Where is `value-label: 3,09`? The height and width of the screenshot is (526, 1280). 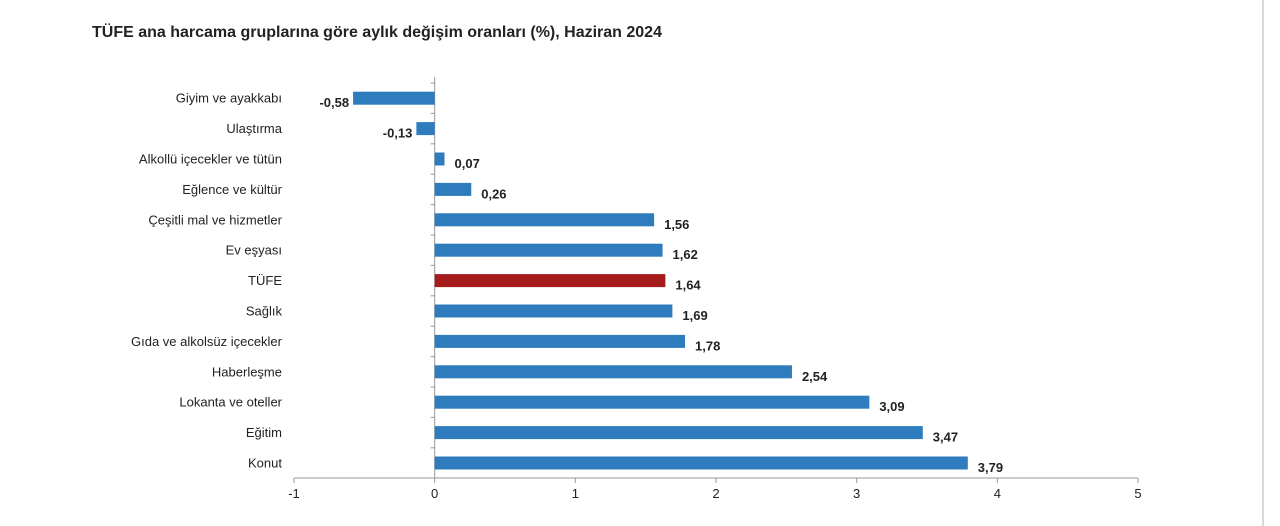 value-label: 3,09 is located at coordinates (891, 406).